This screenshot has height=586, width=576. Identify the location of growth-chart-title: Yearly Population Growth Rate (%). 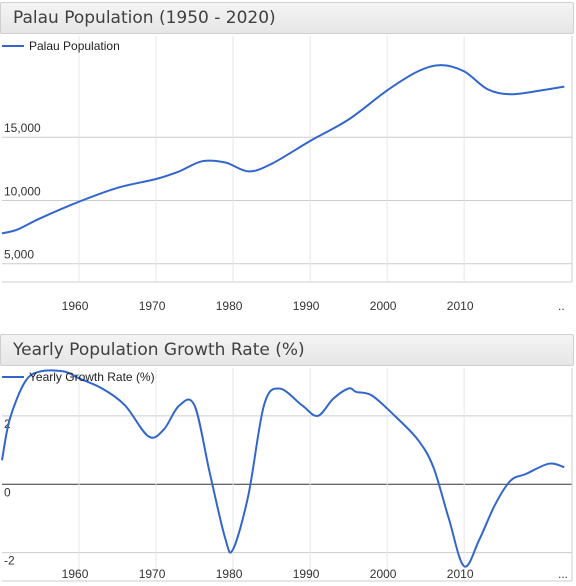
(159, 350).